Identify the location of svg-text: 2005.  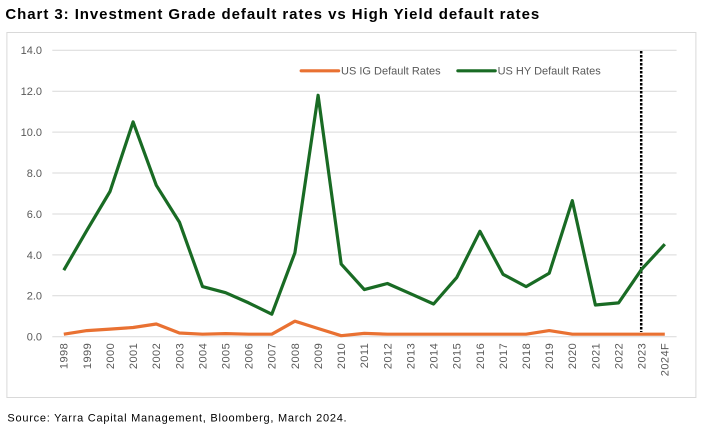
(227, 356).